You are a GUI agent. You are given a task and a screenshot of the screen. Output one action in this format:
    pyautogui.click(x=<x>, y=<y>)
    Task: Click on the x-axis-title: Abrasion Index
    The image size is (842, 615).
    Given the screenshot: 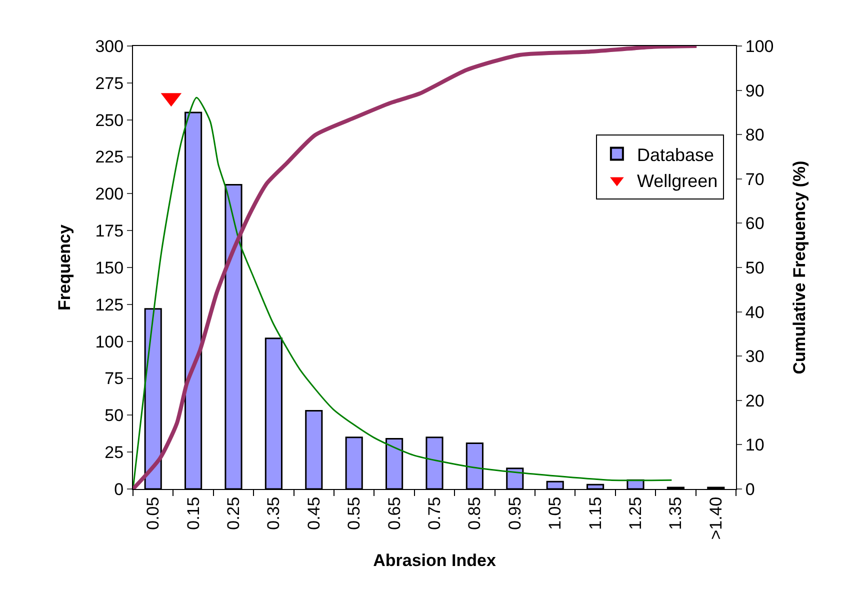 What is the action you would take?
    pyautogui.click(x=434, y=560)
    